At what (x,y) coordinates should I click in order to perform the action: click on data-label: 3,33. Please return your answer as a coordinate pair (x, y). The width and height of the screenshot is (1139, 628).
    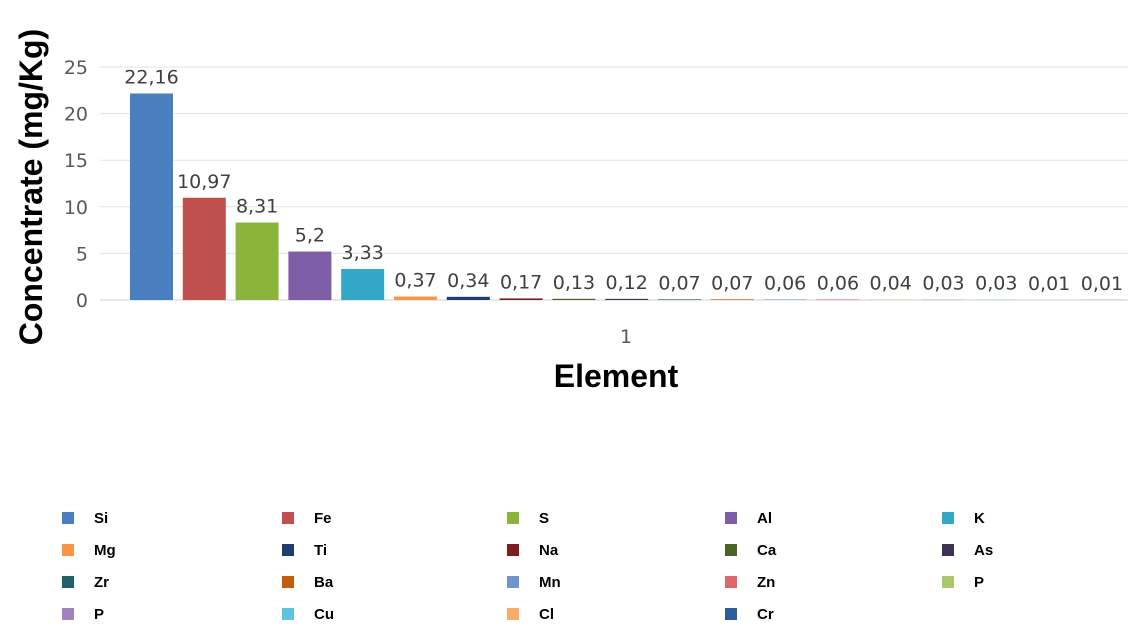
    Looking at the image, I should click on (363, 253).